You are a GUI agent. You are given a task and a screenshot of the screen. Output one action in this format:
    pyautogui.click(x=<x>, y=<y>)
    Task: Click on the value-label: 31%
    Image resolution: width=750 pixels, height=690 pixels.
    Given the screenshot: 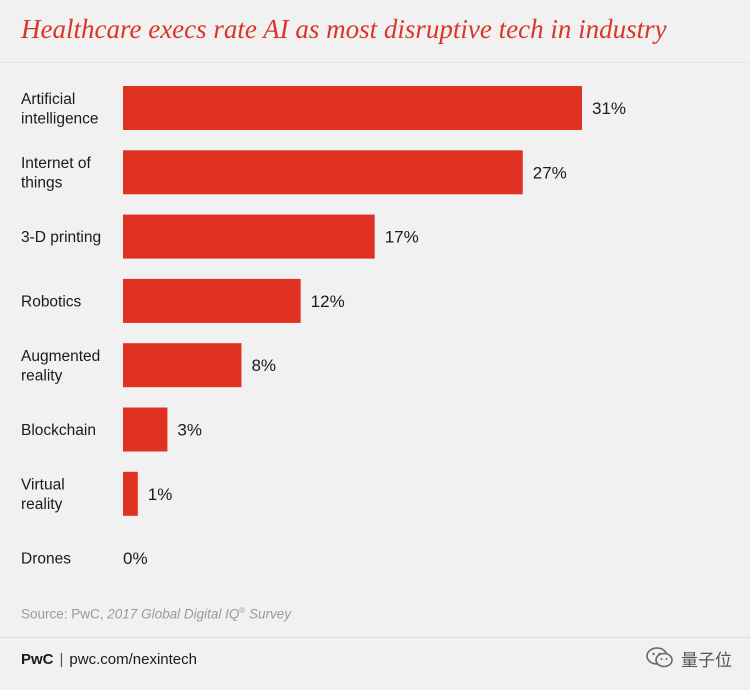 What is the action you would take?
    pyautogui.click(x=609, y=108)
    